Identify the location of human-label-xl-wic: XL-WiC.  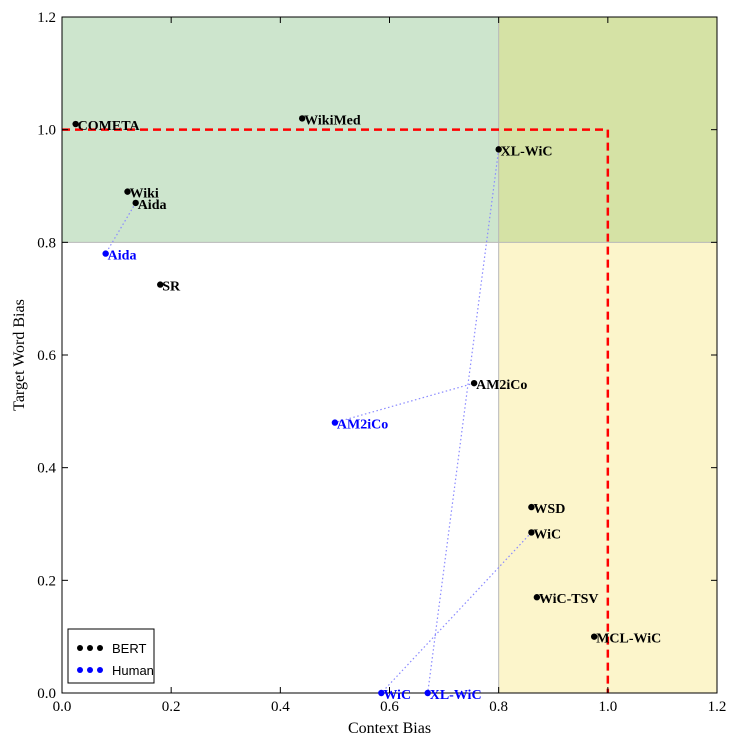
(456, 695).